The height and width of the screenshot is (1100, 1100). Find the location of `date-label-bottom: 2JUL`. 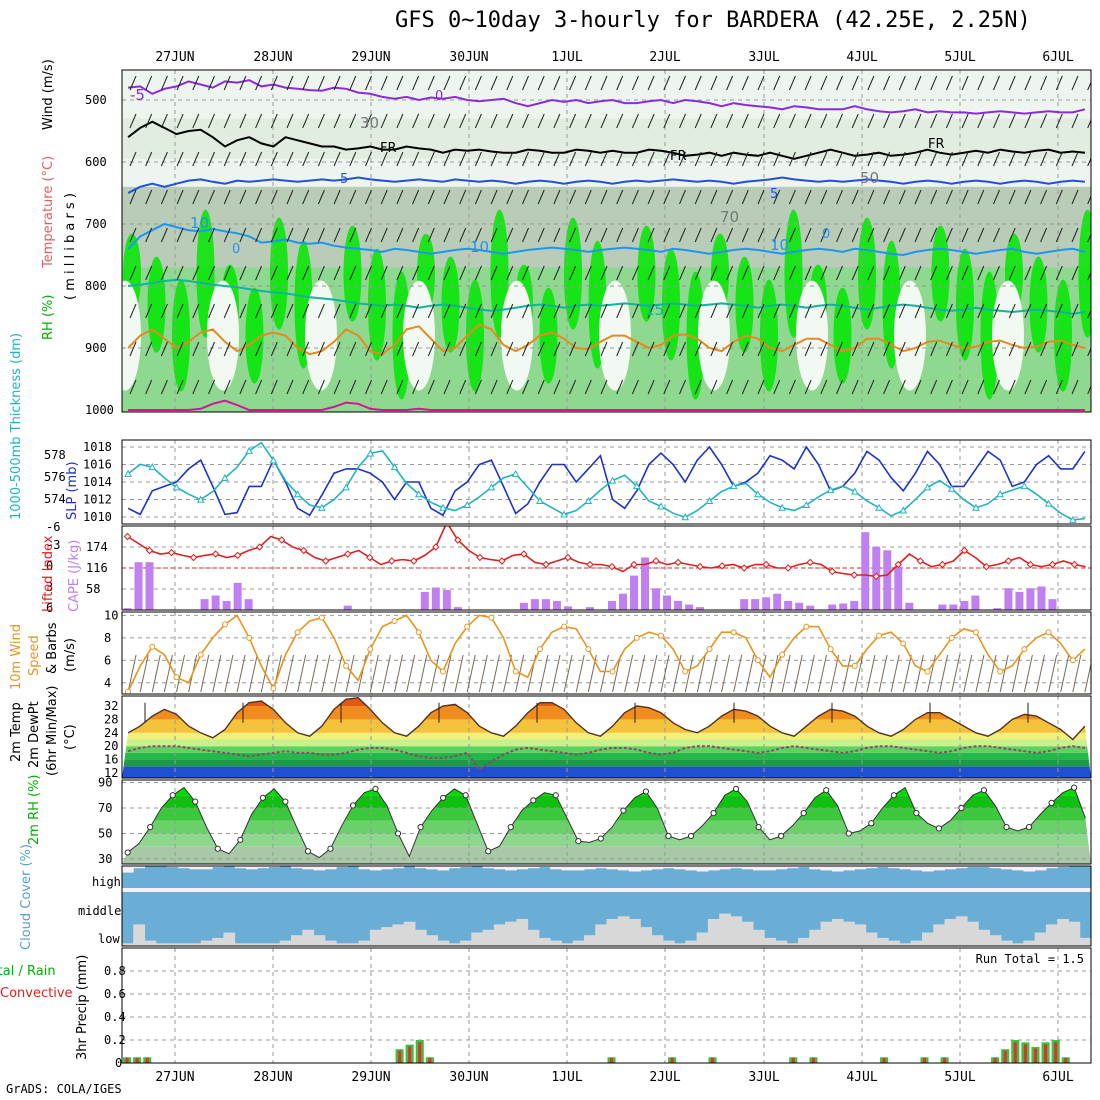

date-label-bottom: 2JUL is located at coordinates (664, 1077).